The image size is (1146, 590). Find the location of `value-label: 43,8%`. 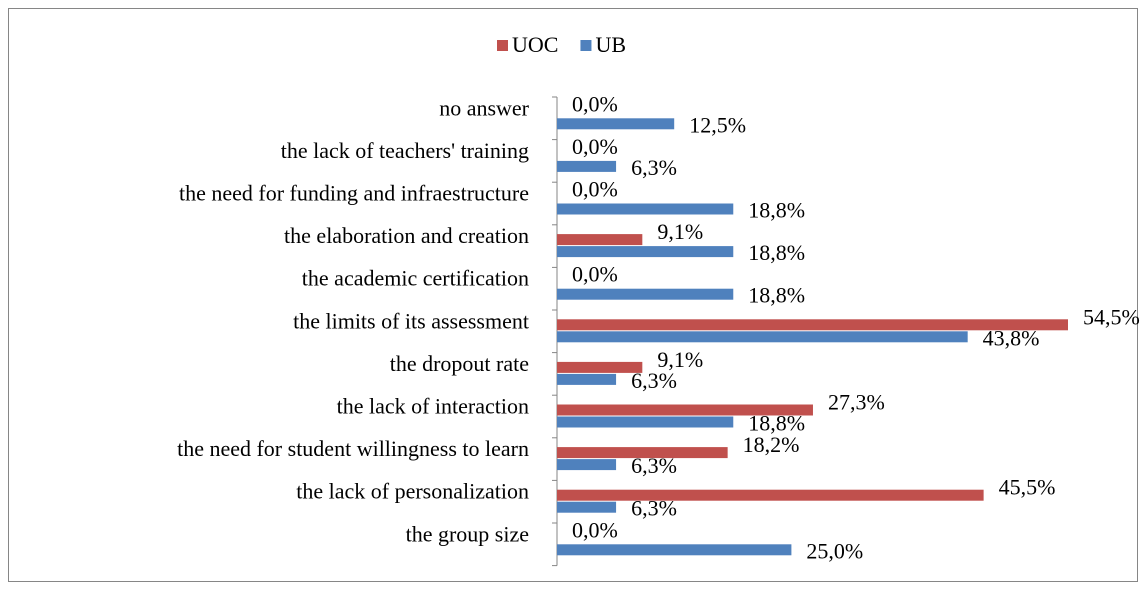

value-label: 43,8% is located at coordinates (1011, 337).